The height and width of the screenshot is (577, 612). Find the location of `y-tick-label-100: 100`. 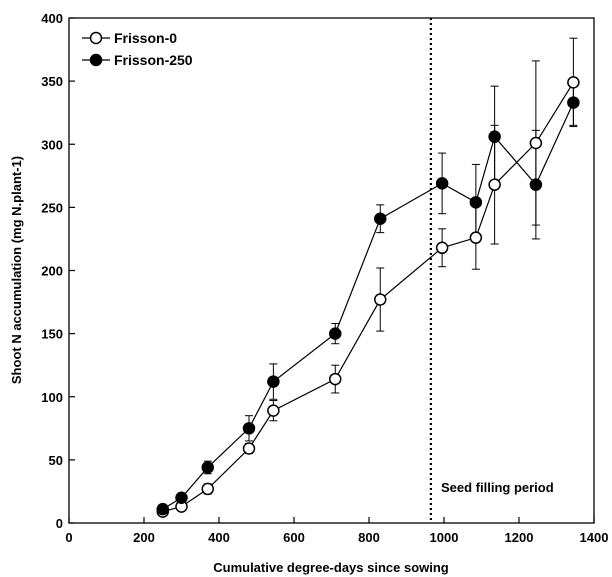

y-tick-label-100: 100 is located at coordinates (52, 397).